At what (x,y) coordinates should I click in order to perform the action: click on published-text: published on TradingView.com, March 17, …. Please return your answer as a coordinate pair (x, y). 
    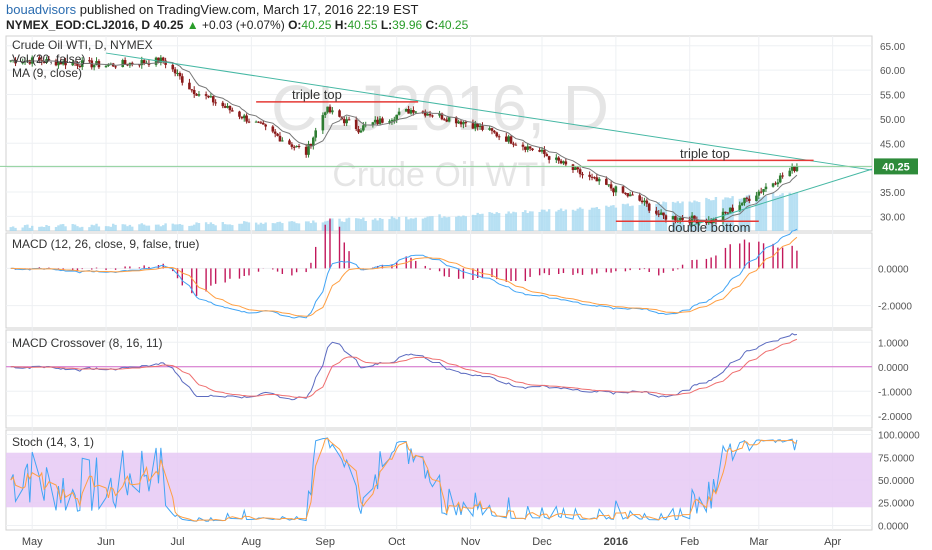
    Looking at the image, I should click on (249, 9).